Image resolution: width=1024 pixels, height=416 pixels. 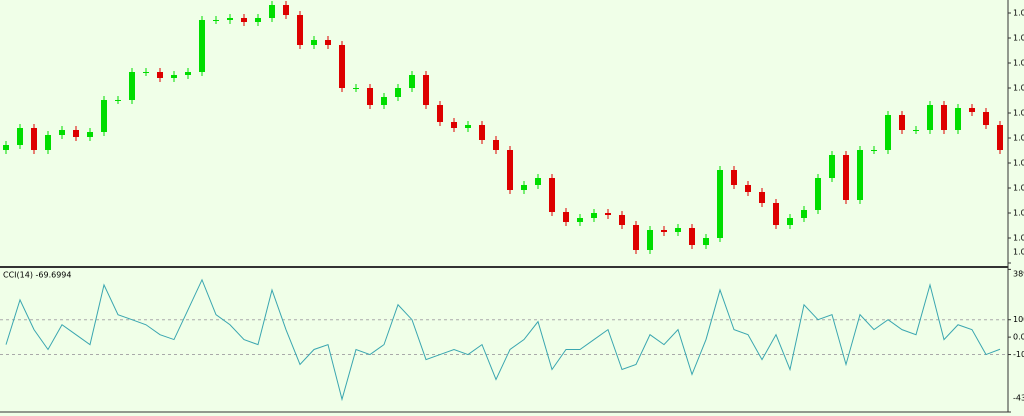 What do you see at coordinates (1018, 138) in the screenshot?
I see `y-tick-label: 1.0250` at bounding box center [1018, 138].